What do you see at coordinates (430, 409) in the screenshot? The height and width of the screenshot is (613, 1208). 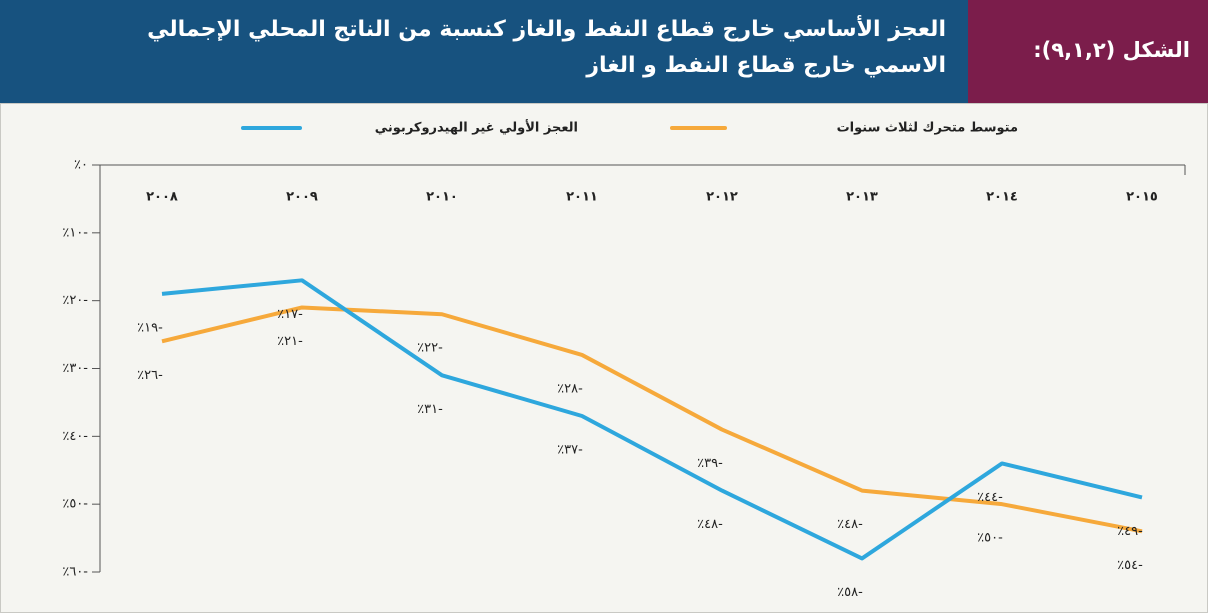 I see `data-label: ٪٣١-` at bounding box center [430, 409].